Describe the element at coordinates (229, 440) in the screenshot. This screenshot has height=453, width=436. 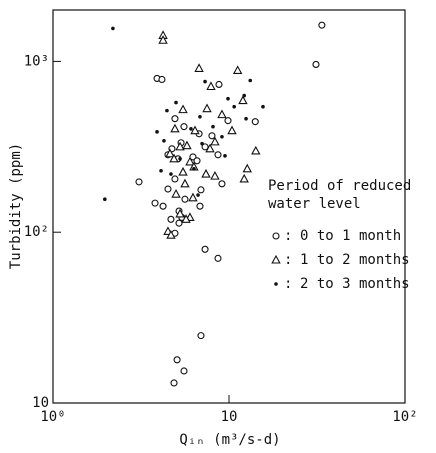
I see `x-axis-label: Qᵢₙ (m³/s-d)` at that location.